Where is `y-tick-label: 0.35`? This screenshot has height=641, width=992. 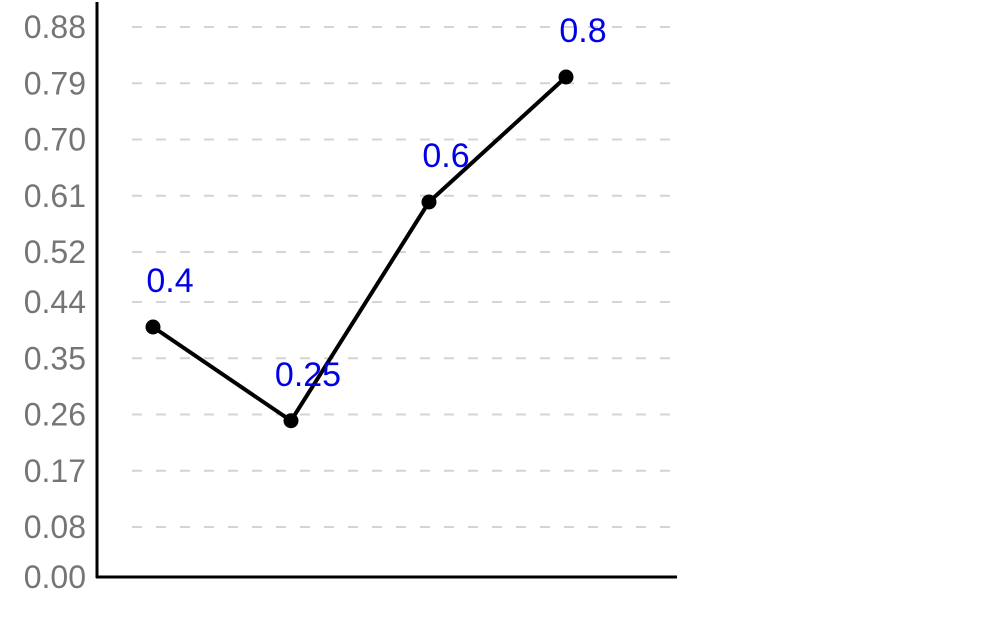
y-tick-label: 0.35 is located at coordinates (55, 358).